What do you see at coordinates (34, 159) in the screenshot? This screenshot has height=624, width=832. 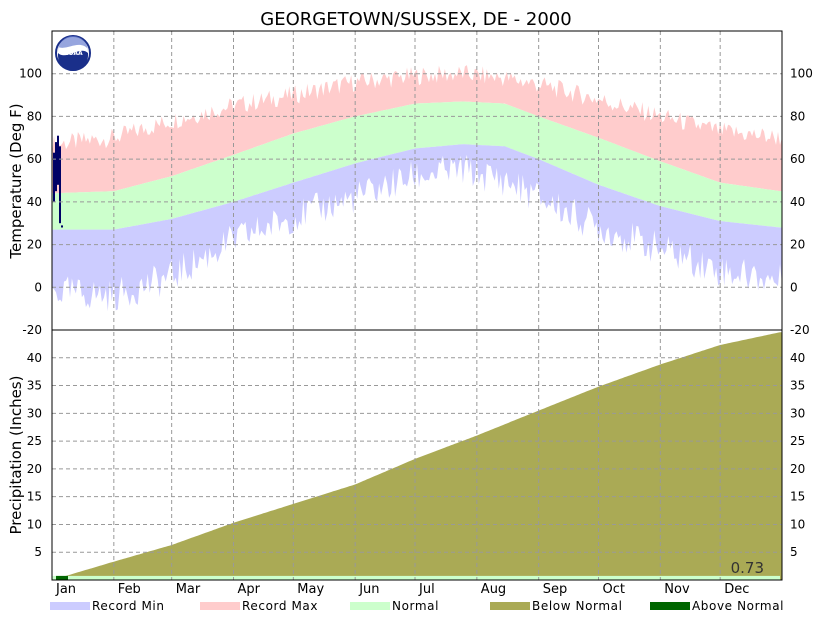 I see `temperature-tick-label-left: 60` at bounding box center [34, 159].